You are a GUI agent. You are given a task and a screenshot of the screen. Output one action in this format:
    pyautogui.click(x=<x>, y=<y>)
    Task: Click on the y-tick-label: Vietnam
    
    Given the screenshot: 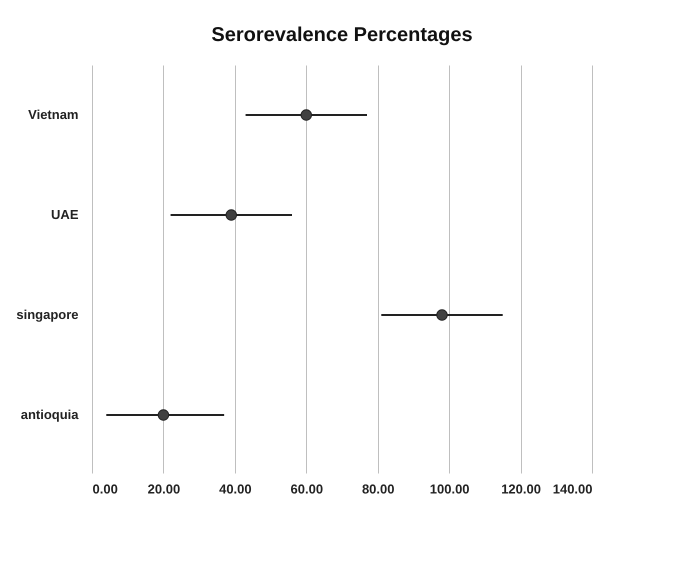 What is the action you would take?
    pyautogui.click(x=53, y=114)
    